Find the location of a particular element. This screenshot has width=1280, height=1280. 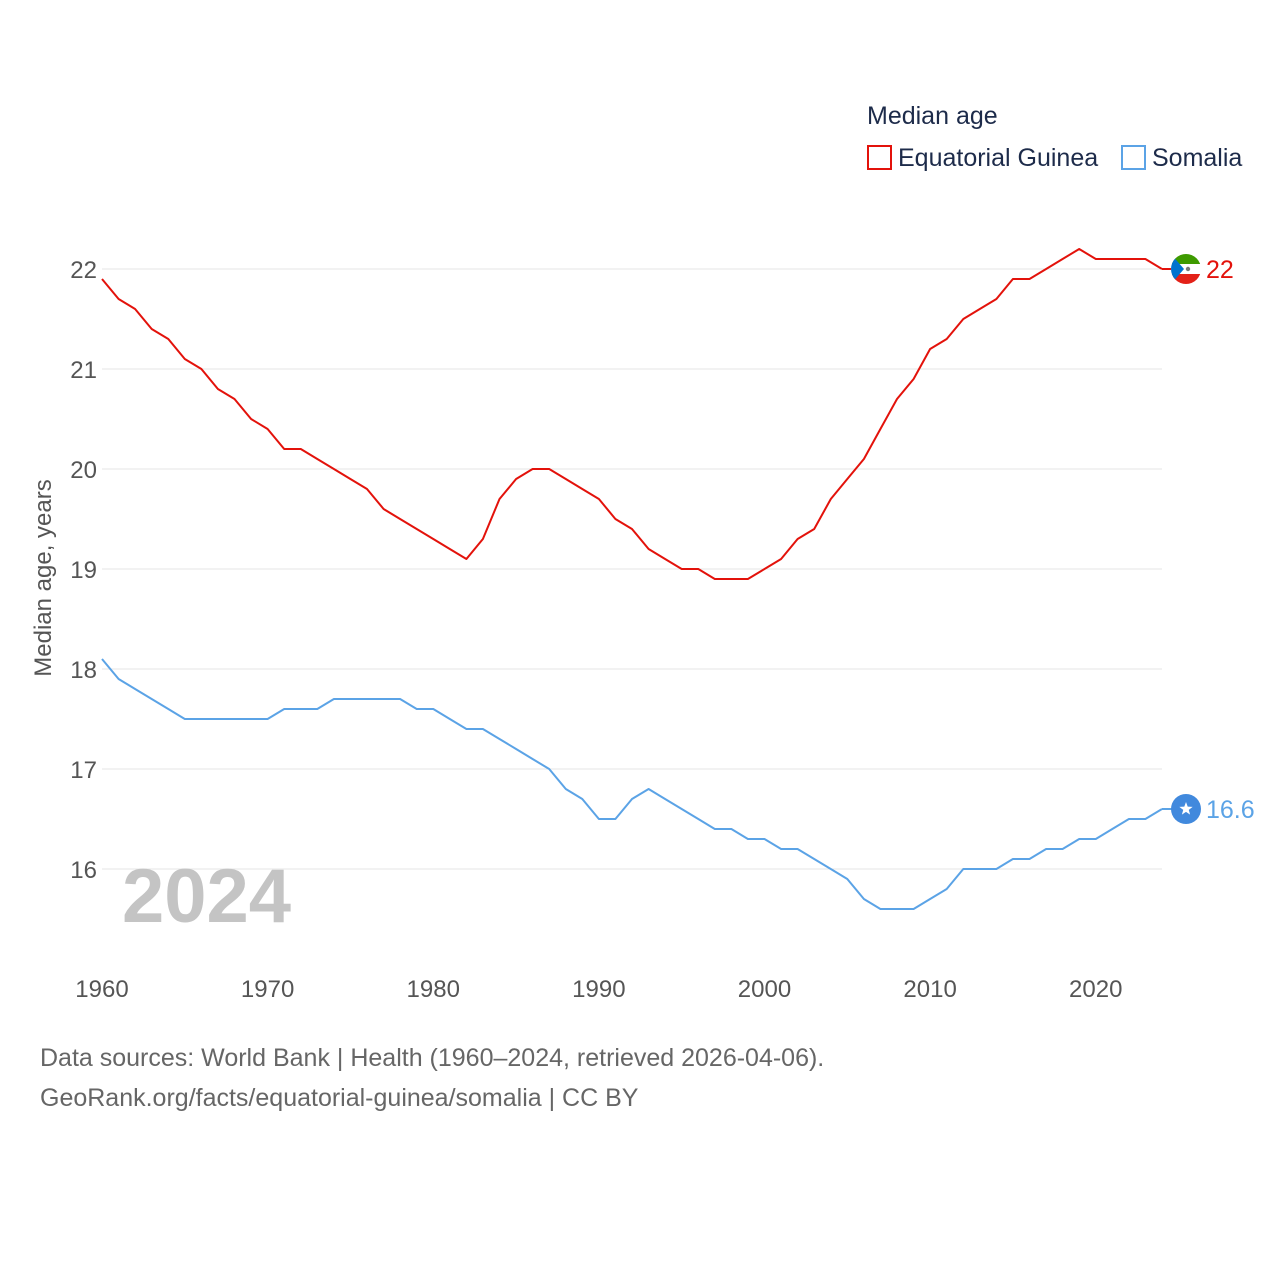

y-axis-title: Median age, years is located at coordinates (43, 577).